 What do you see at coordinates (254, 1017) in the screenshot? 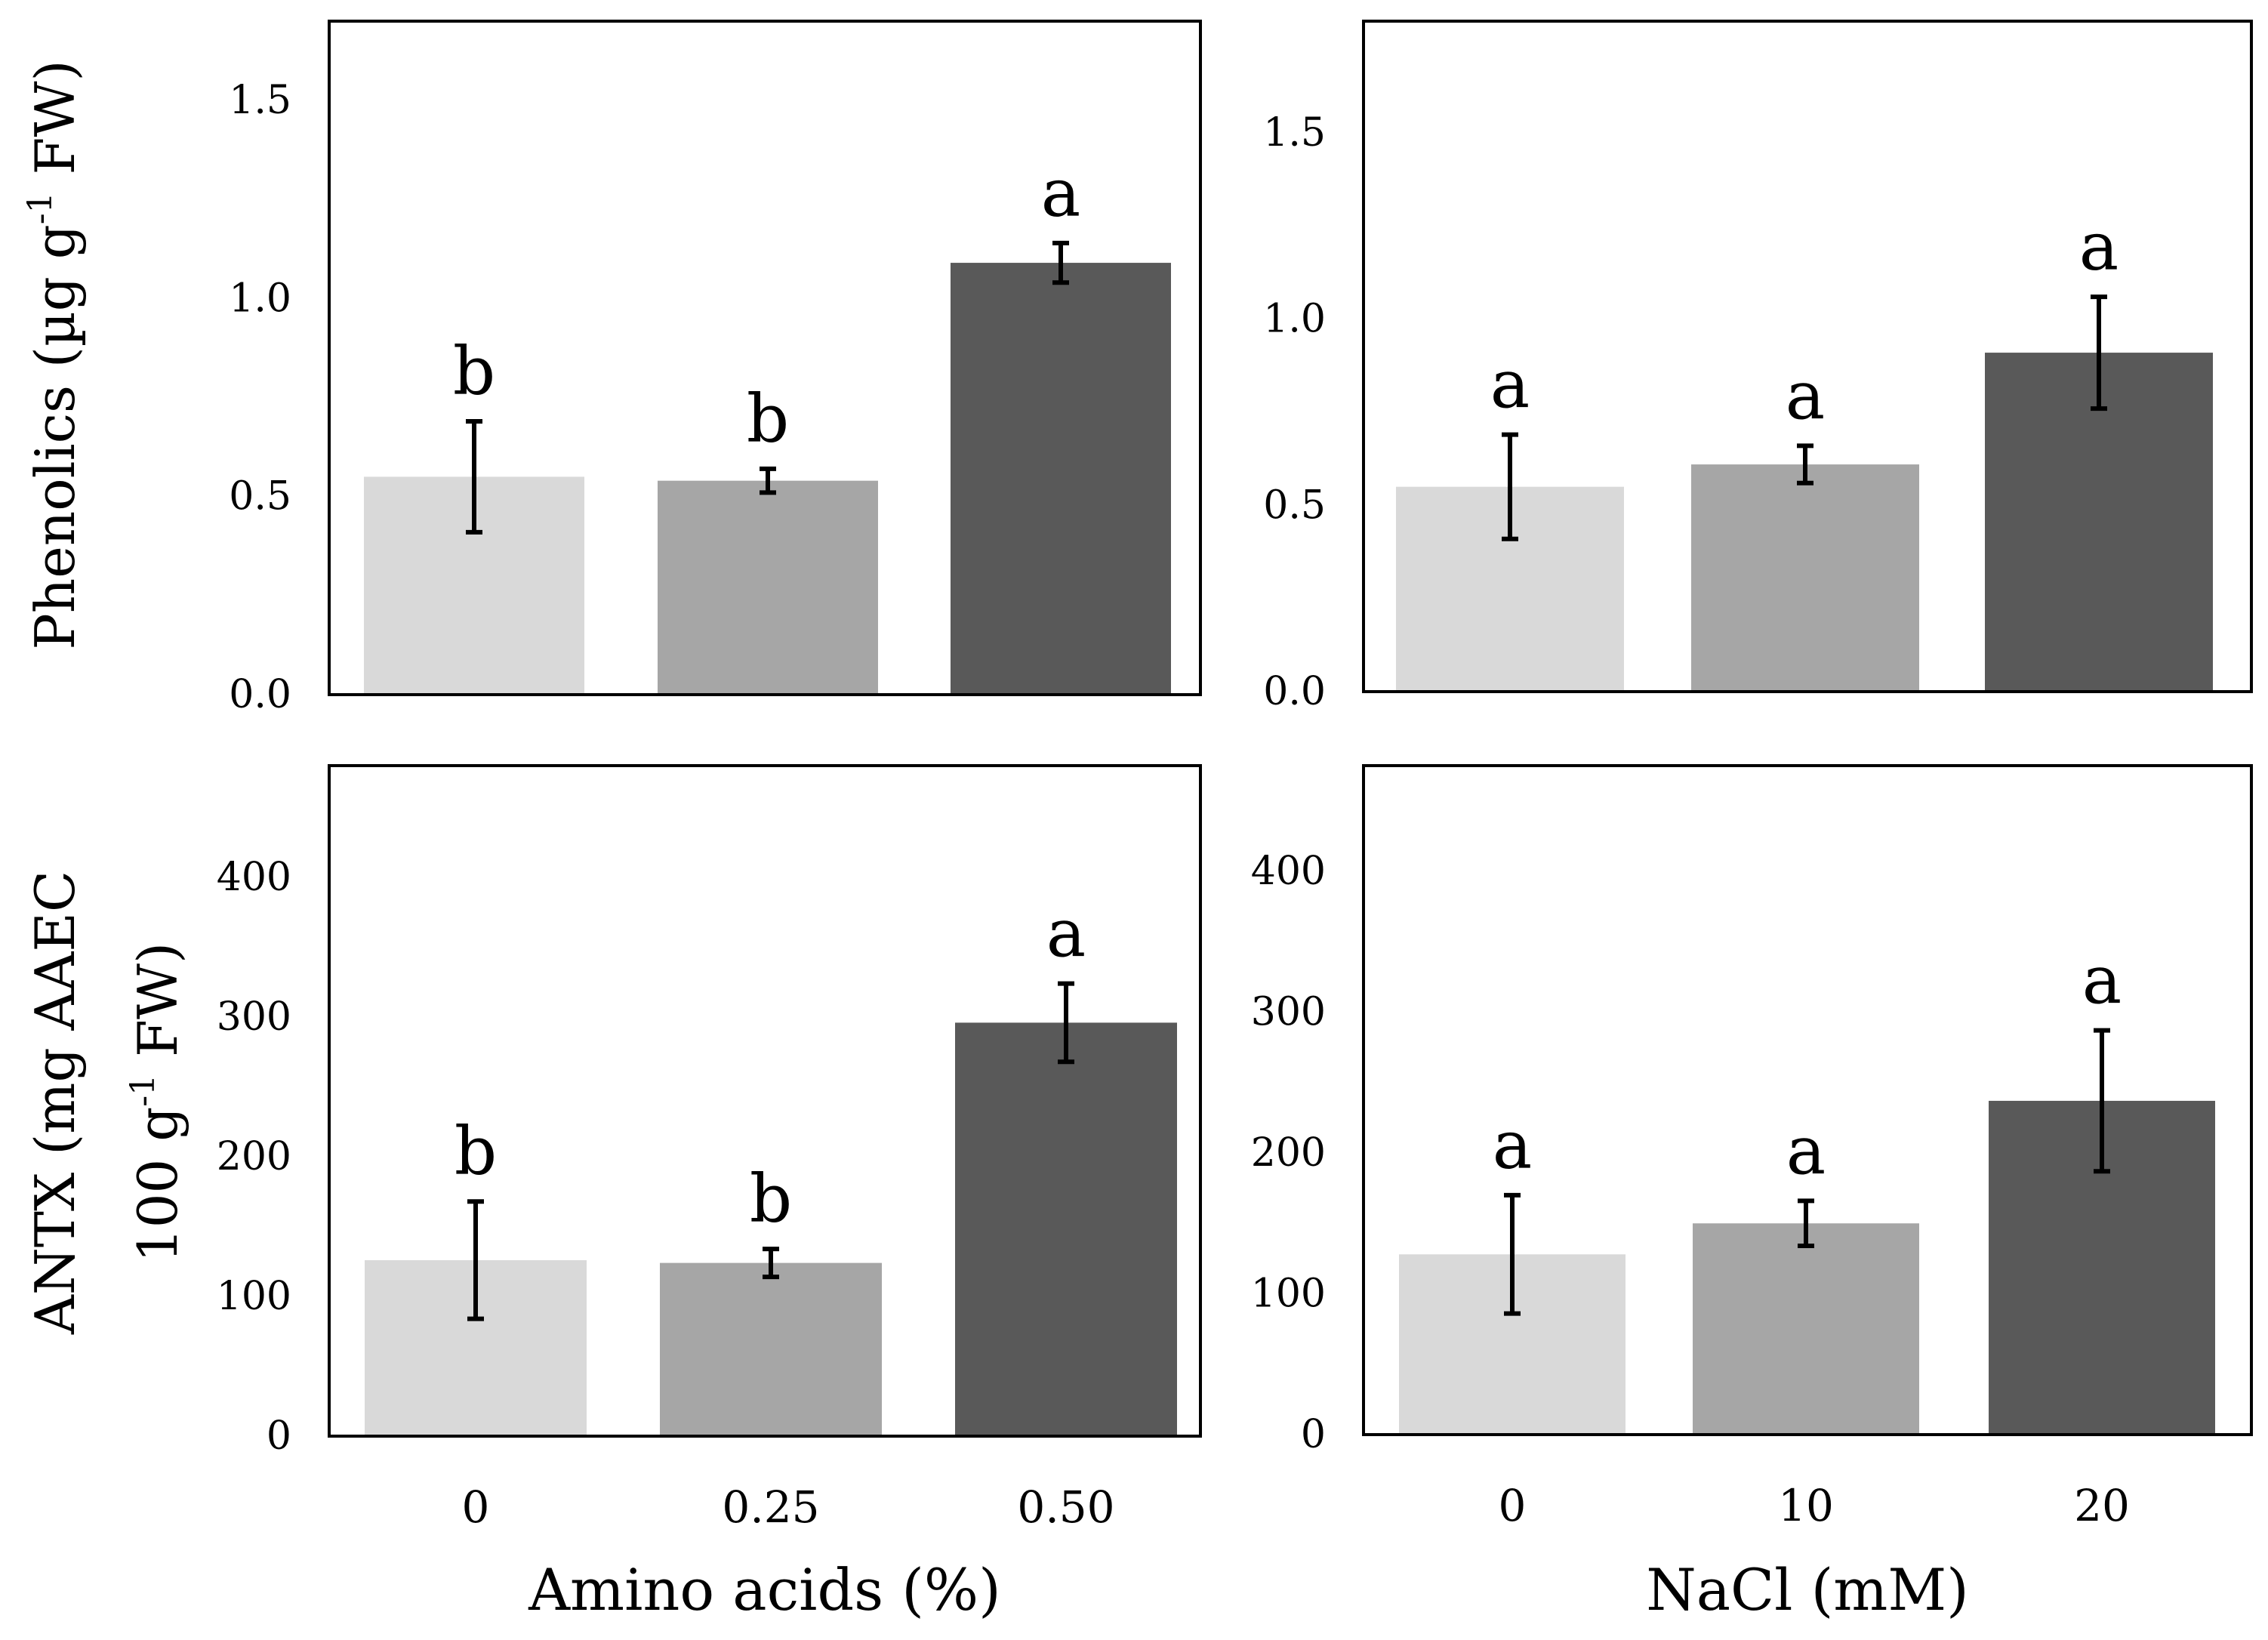
I see `y-tick-label-antx-amino-3: 300` at bounding box center [254, 1017].